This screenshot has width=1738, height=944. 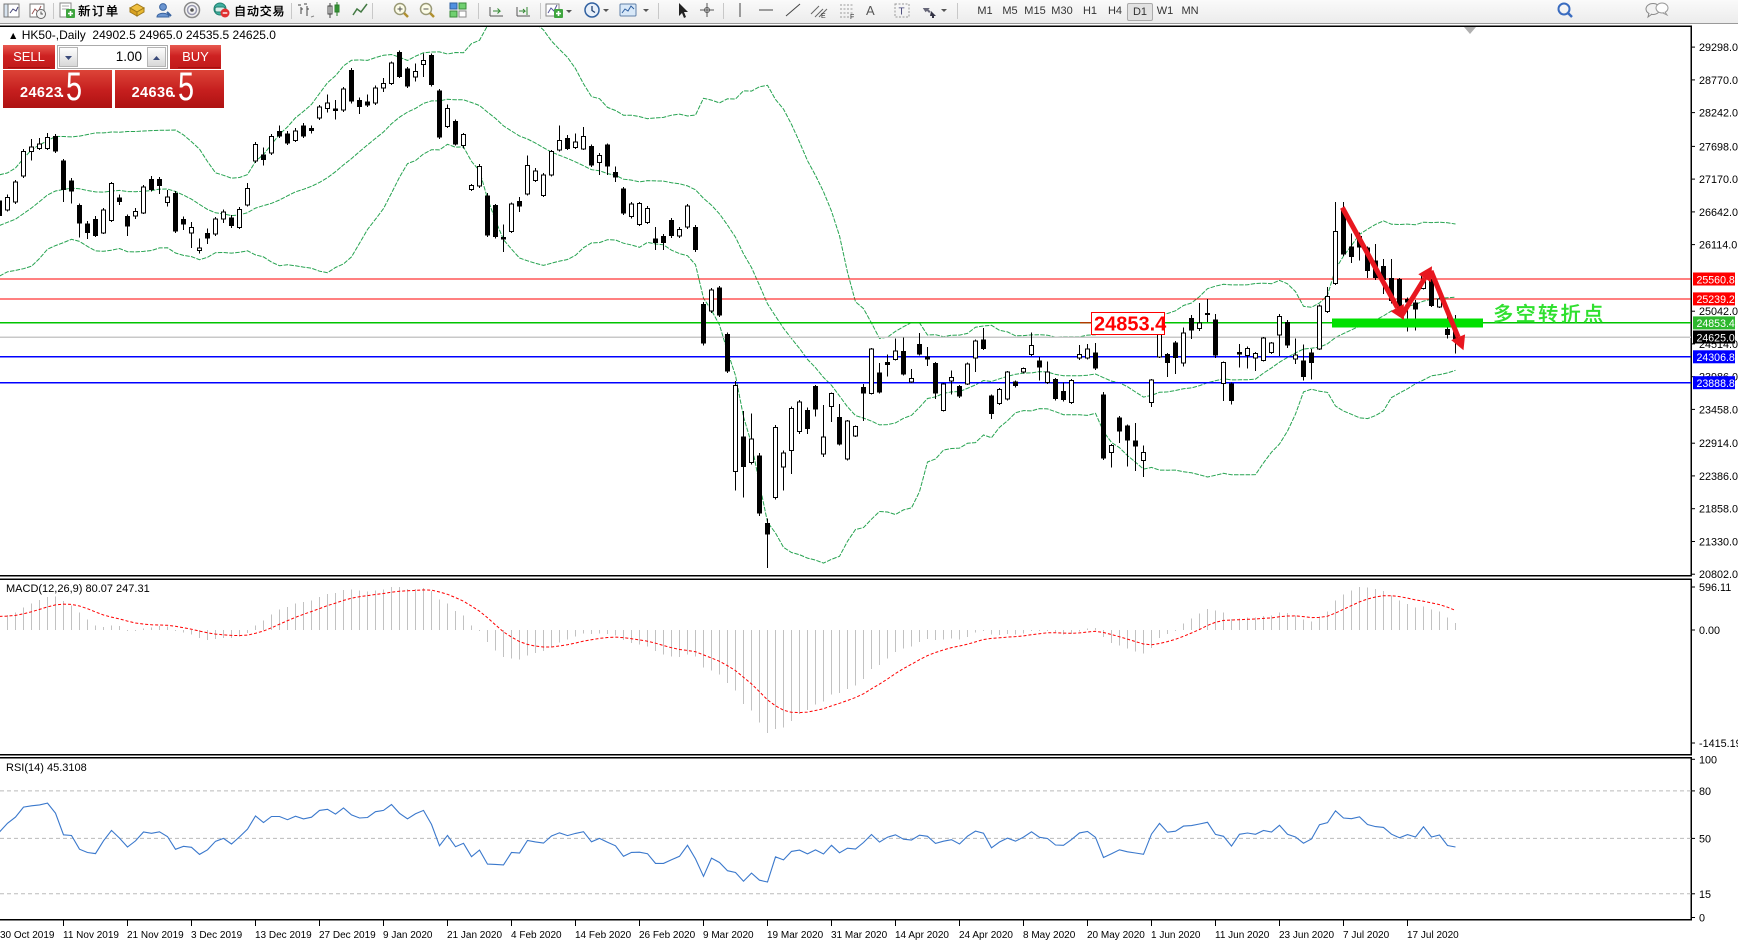 What do you see at coordinates (1716, 358) in the screenshot?
I see `svg-text: 24306.8` at bounding box center [1716, 358].